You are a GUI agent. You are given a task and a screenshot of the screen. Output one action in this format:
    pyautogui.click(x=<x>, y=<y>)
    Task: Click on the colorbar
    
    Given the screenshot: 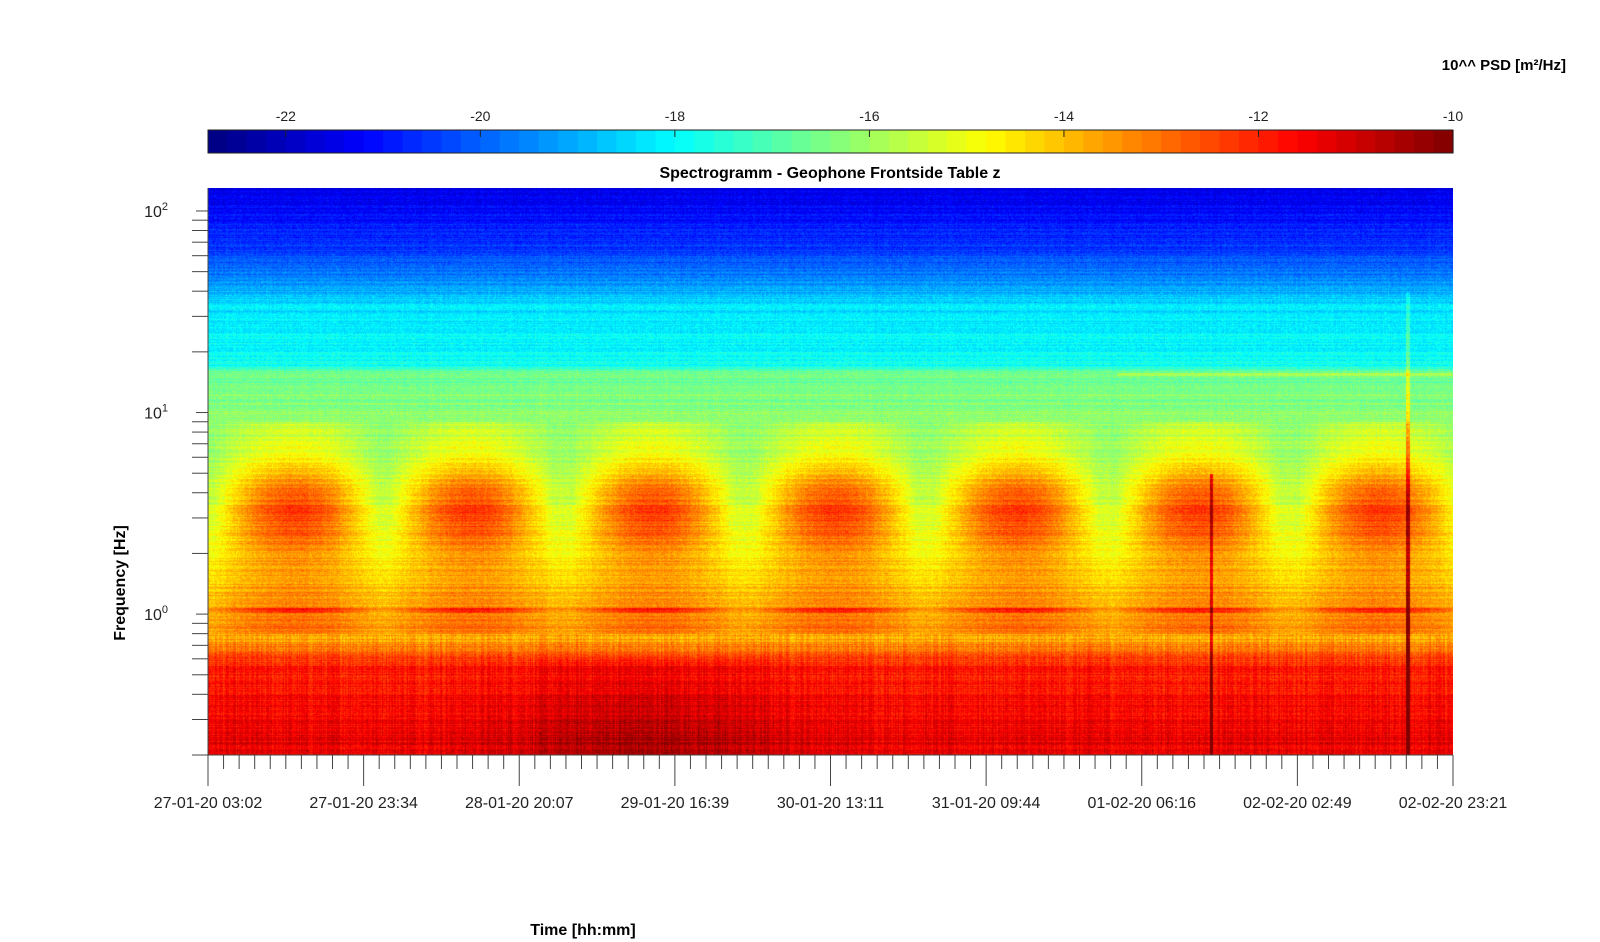 What is the action you would take?
    pyautogui.click(x=831, y=141)
    